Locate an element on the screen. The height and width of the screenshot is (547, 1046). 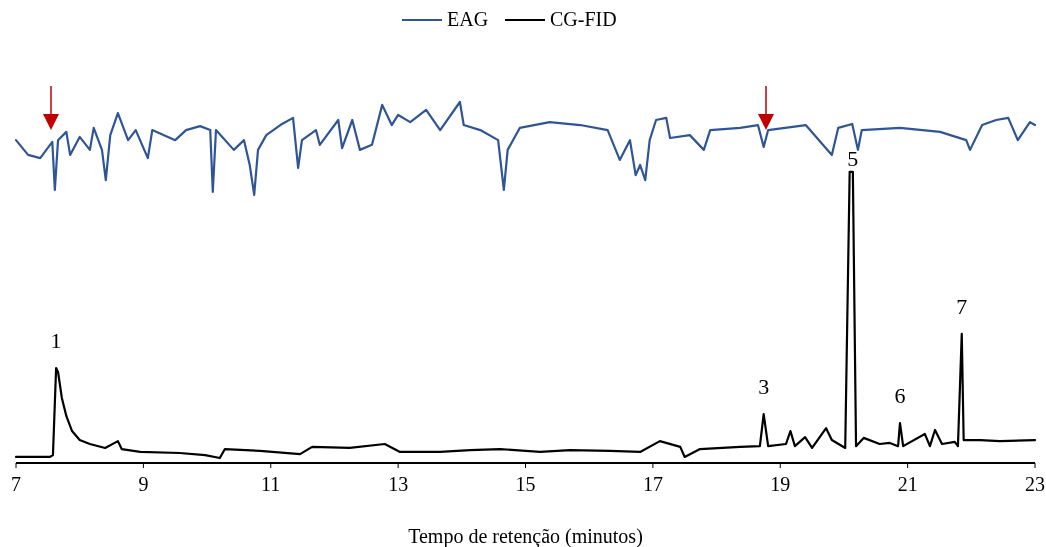
x-axis-title: Tempo de retenção (minutos) is located at coordinates (525, 536).